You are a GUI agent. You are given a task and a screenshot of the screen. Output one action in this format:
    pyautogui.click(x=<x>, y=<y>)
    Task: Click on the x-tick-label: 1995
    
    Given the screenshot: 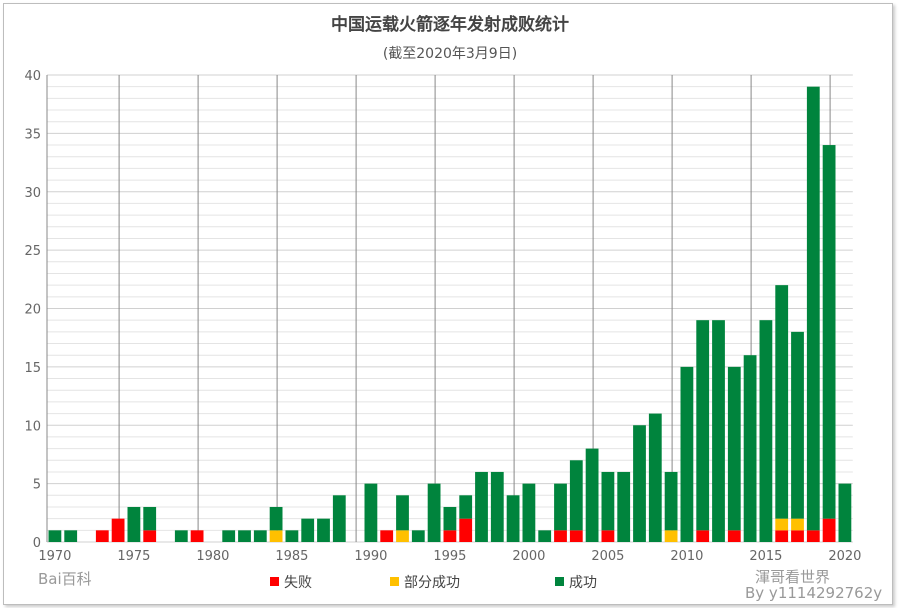 What is the action you would take?
    pyautogui.click(x=449, y=556)
    